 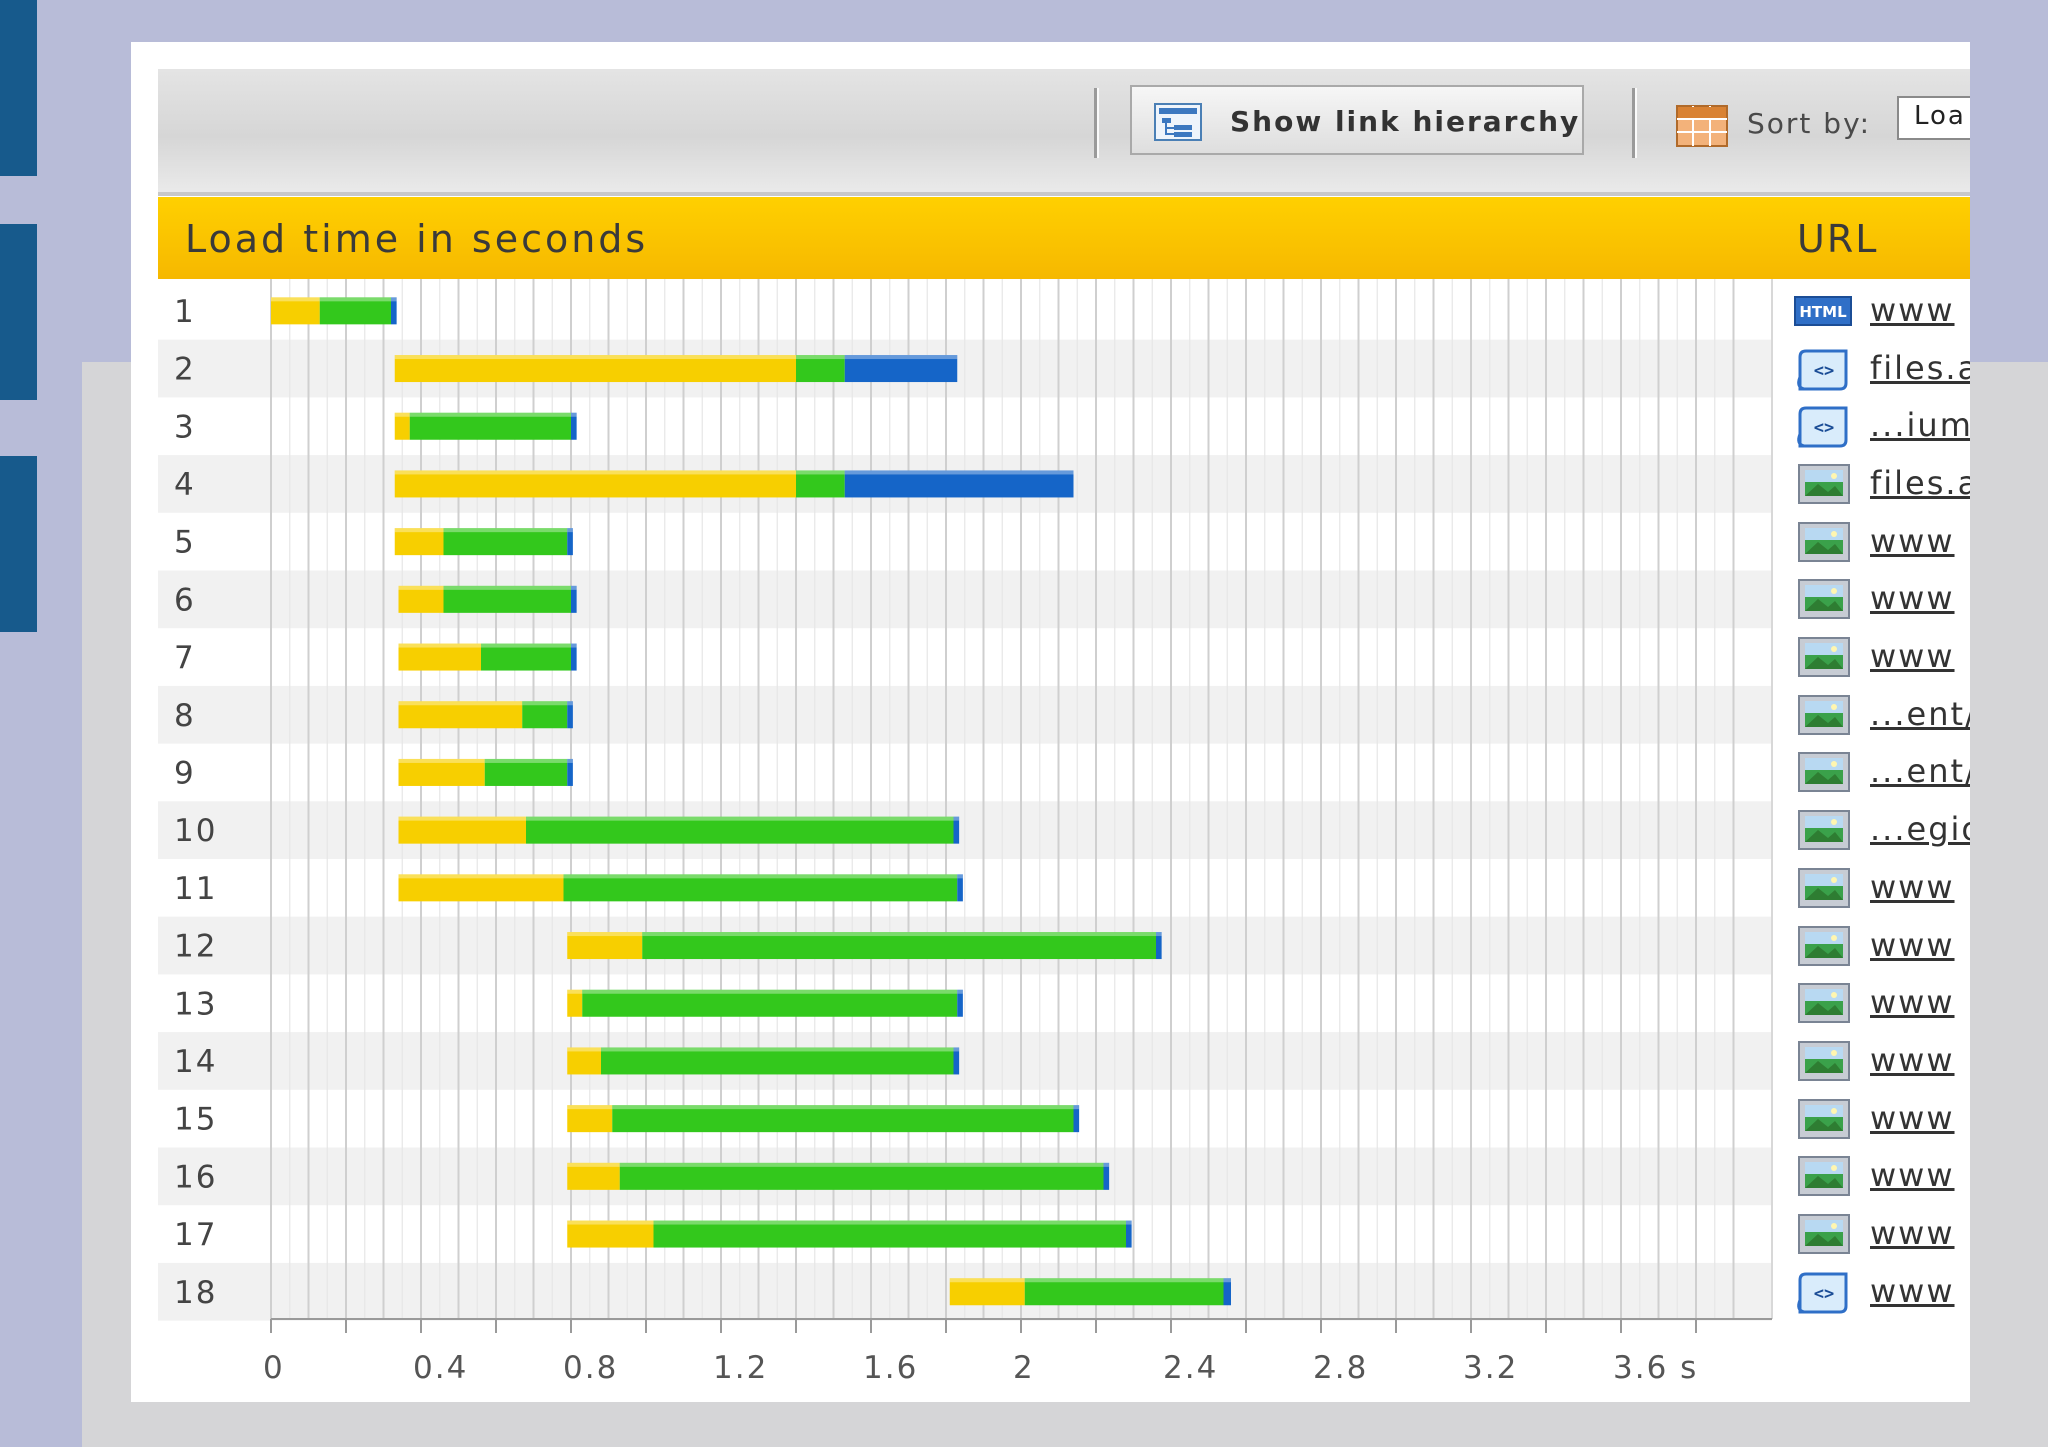 What do you see at coordinates (1920, 425) in the screenshot?
I see `url-link: ...ium.` at bounding box center [1920, 425].